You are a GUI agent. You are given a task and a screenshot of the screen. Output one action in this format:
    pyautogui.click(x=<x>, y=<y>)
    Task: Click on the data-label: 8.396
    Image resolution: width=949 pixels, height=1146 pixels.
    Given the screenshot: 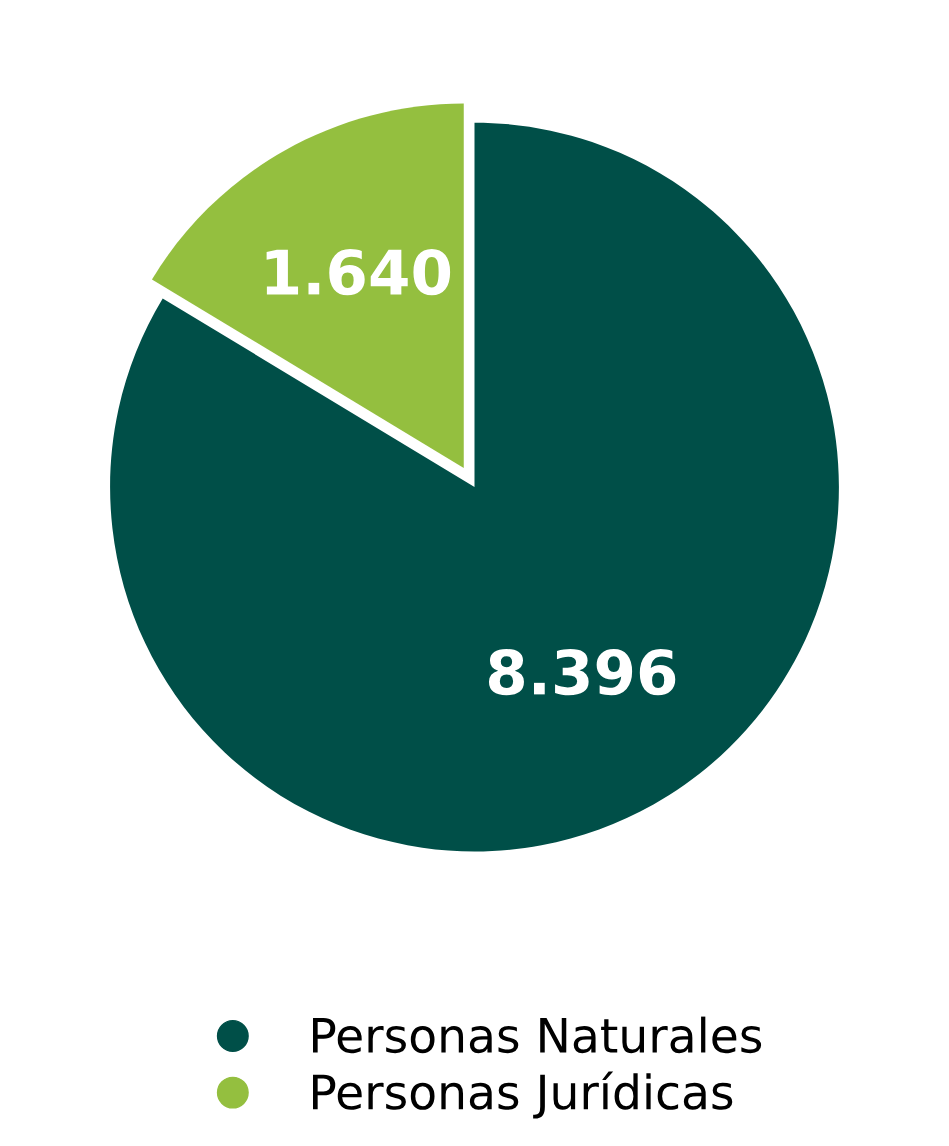 What is the action you would take?
    pyautogui.click(x=582, y=672)
    